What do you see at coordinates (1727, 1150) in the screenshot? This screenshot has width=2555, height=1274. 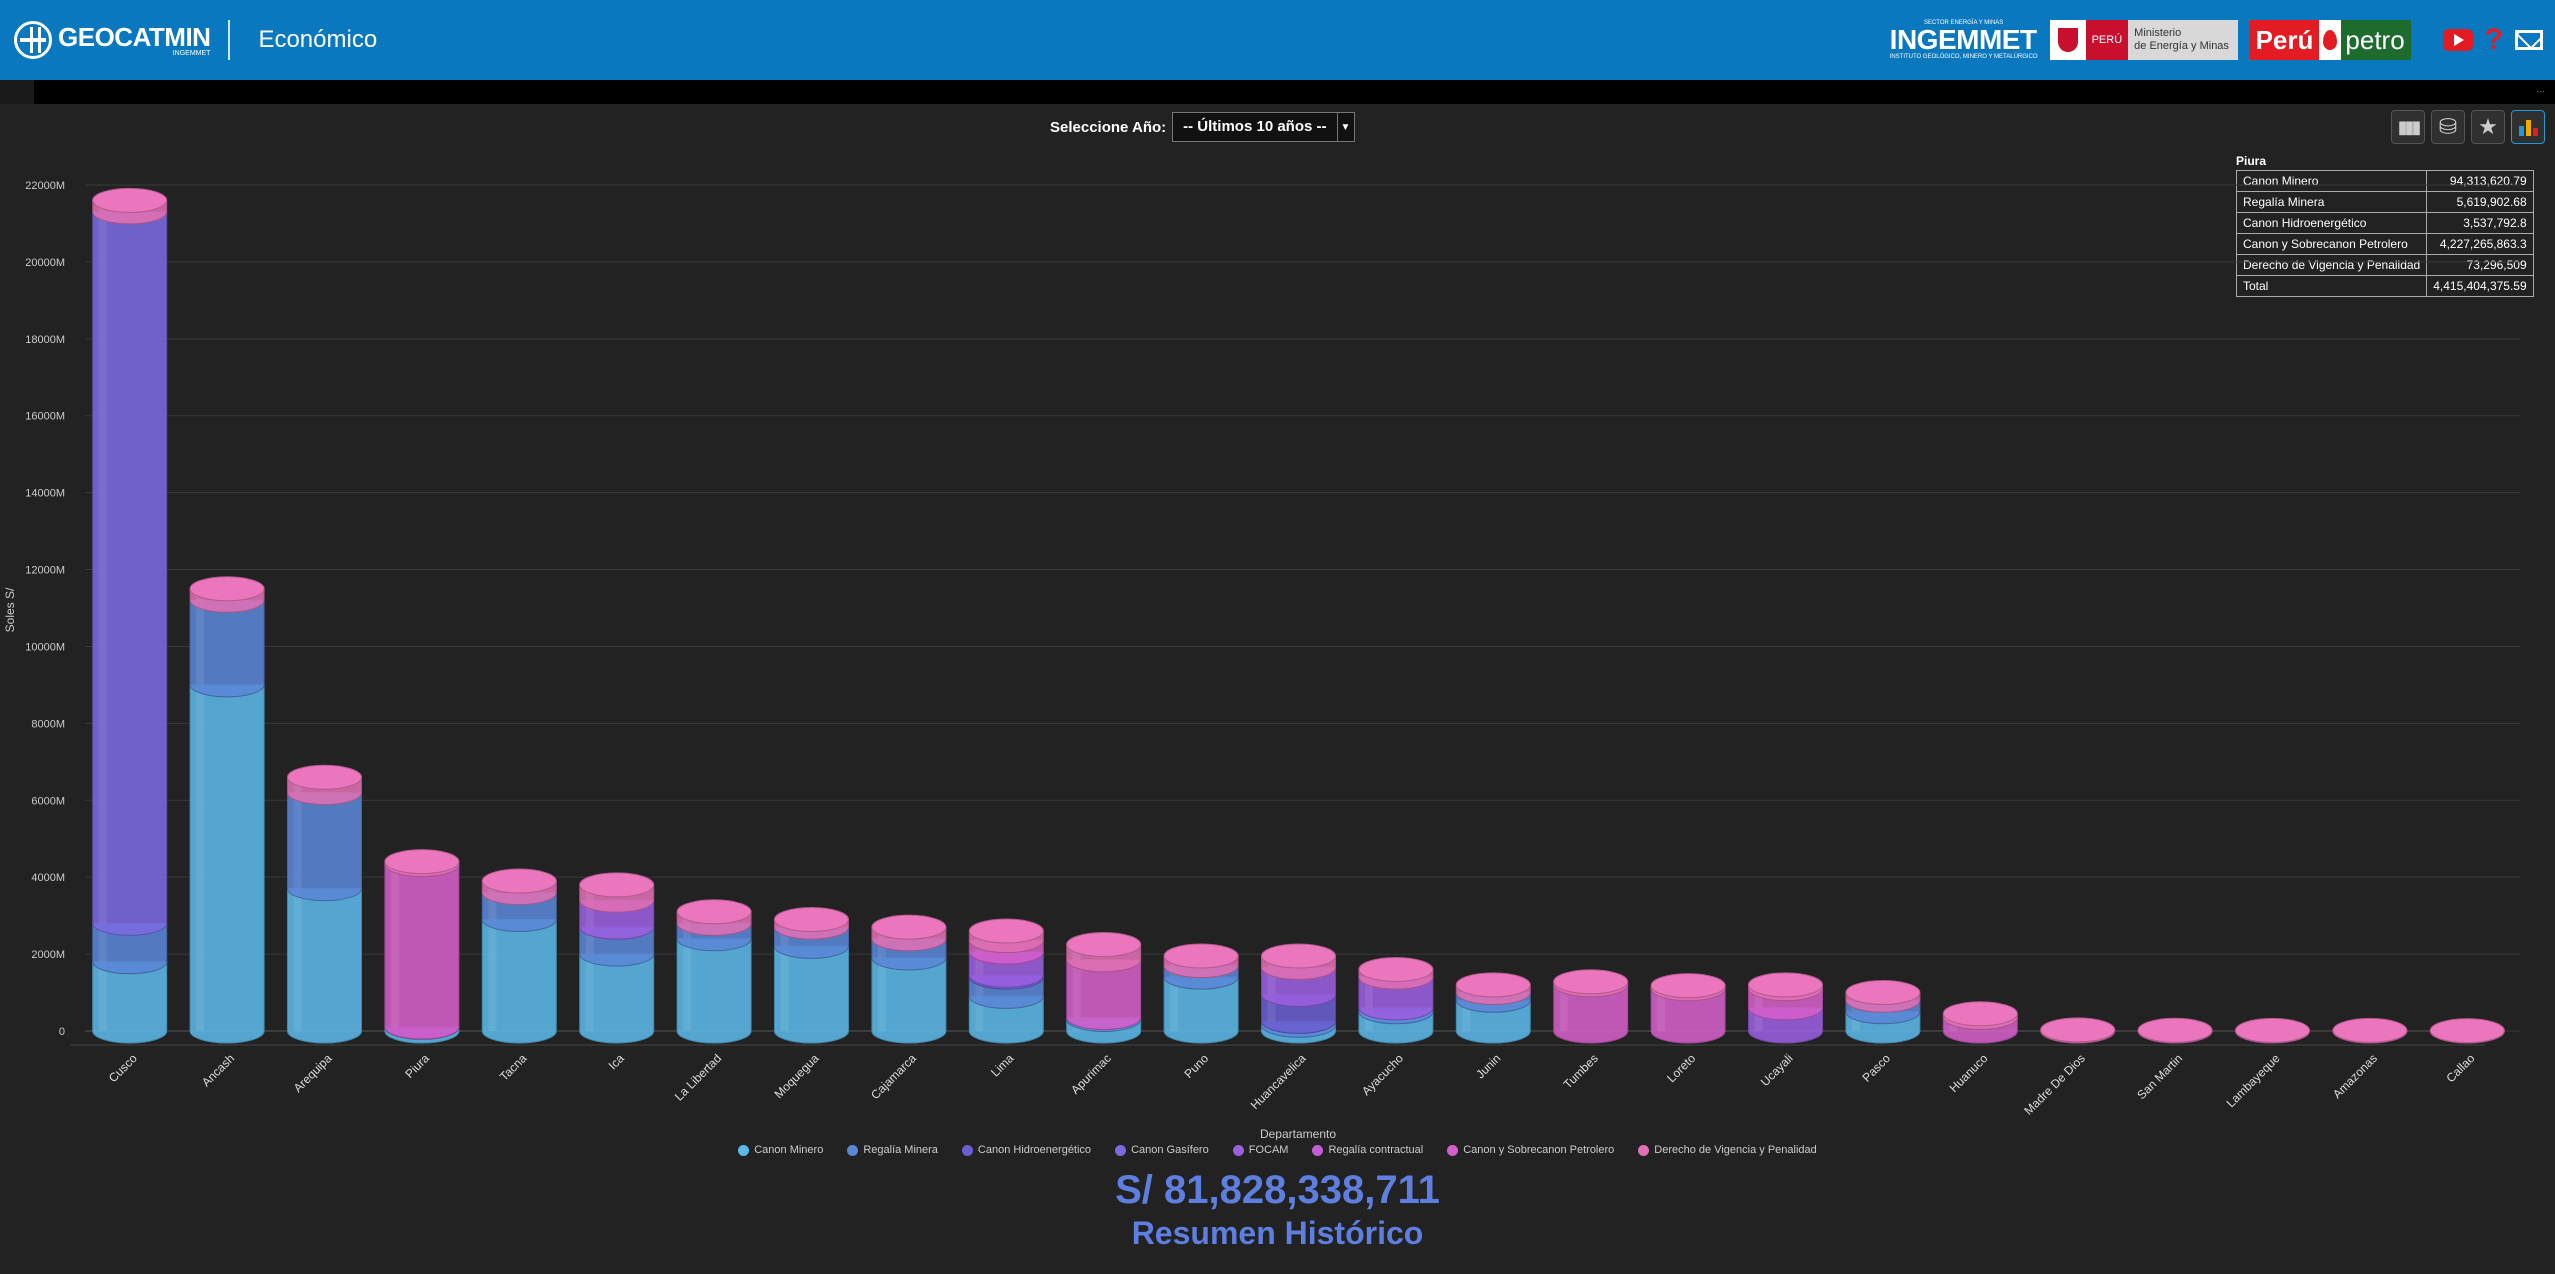 I see `legend-item: Derecho de Vigencia y Penalidad` at bounding box center [1727, 1150].